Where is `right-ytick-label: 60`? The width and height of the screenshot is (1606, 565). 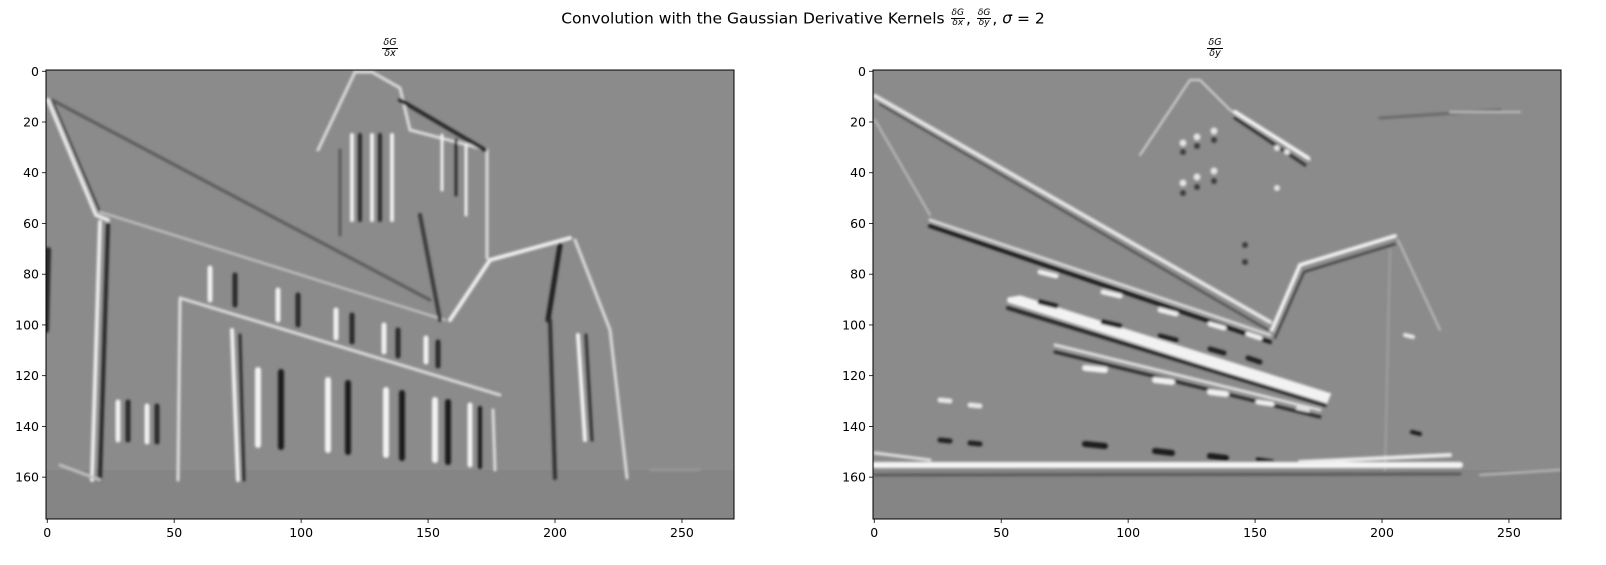 right-ytick-label: 60 is located at coordinates (858, 223).